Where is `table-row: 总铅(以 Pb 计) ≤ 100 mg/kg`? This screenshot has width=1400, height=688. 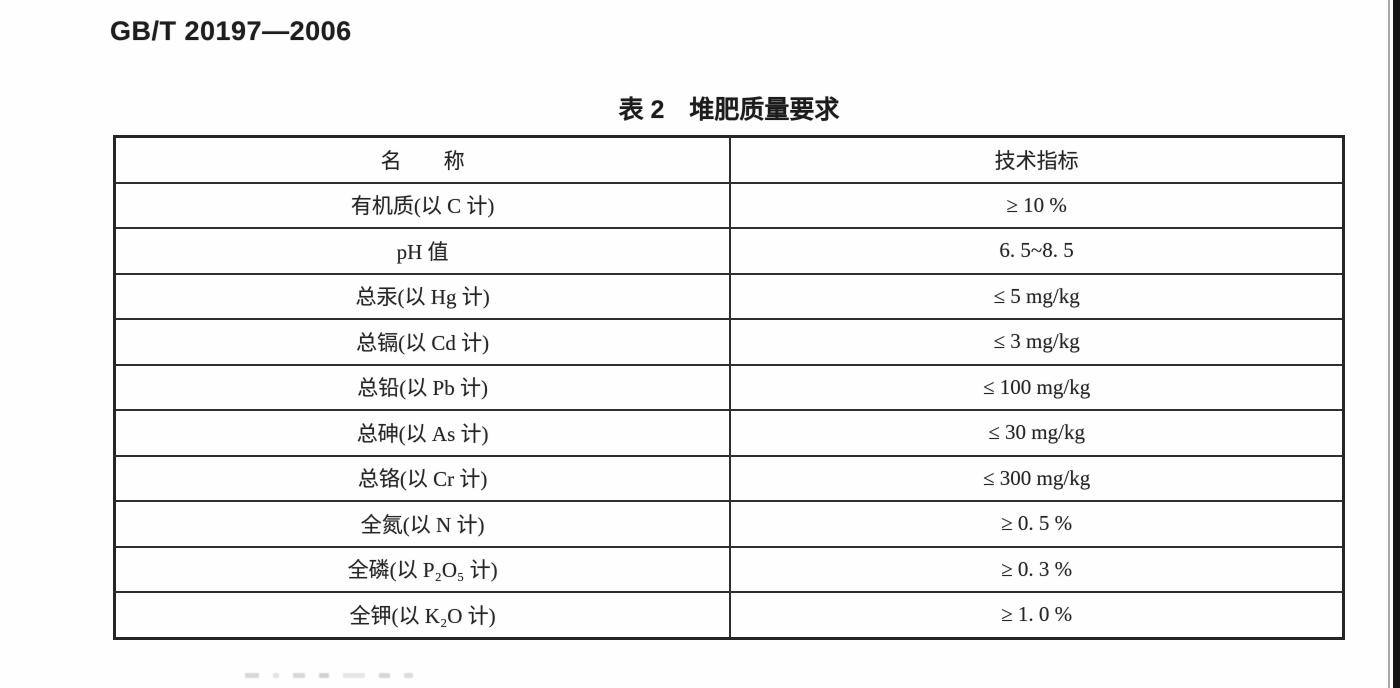
table-row: 总铅(以 Pb 计) ≤ 100 mg/kg is located at coordinates (729, 387).